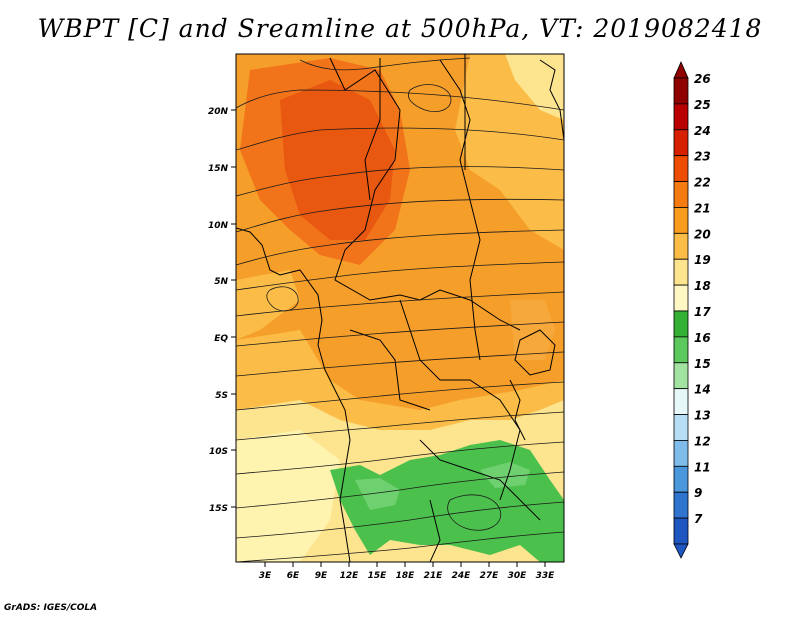 The height and width of the screenshot is (618, 800). Describe the element at coordinates (702, 105) in the screenshot. I see `colorbar-label: 25` at that location.